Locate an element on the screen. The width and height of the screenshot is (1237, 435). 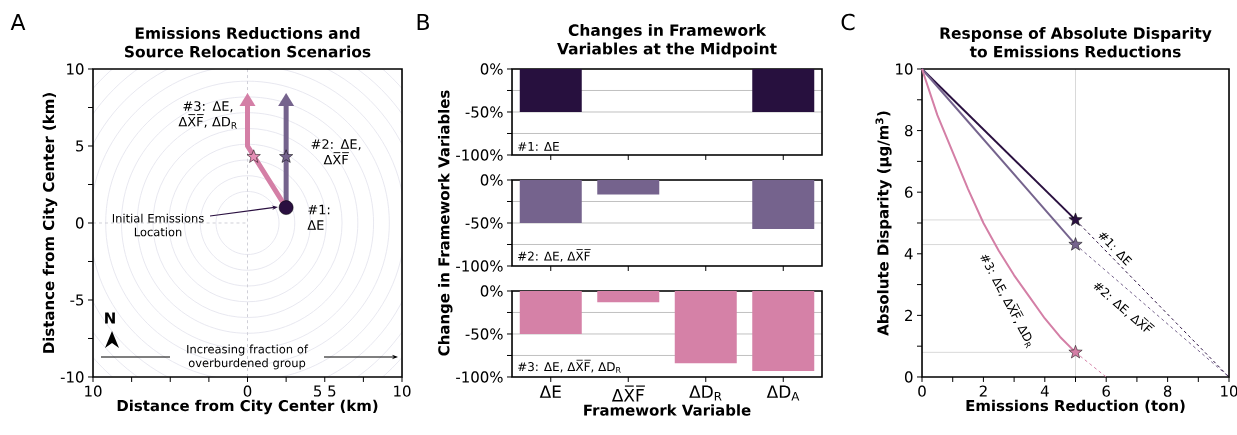
y-tick-label: 6 is located at coordinates (909, 192).